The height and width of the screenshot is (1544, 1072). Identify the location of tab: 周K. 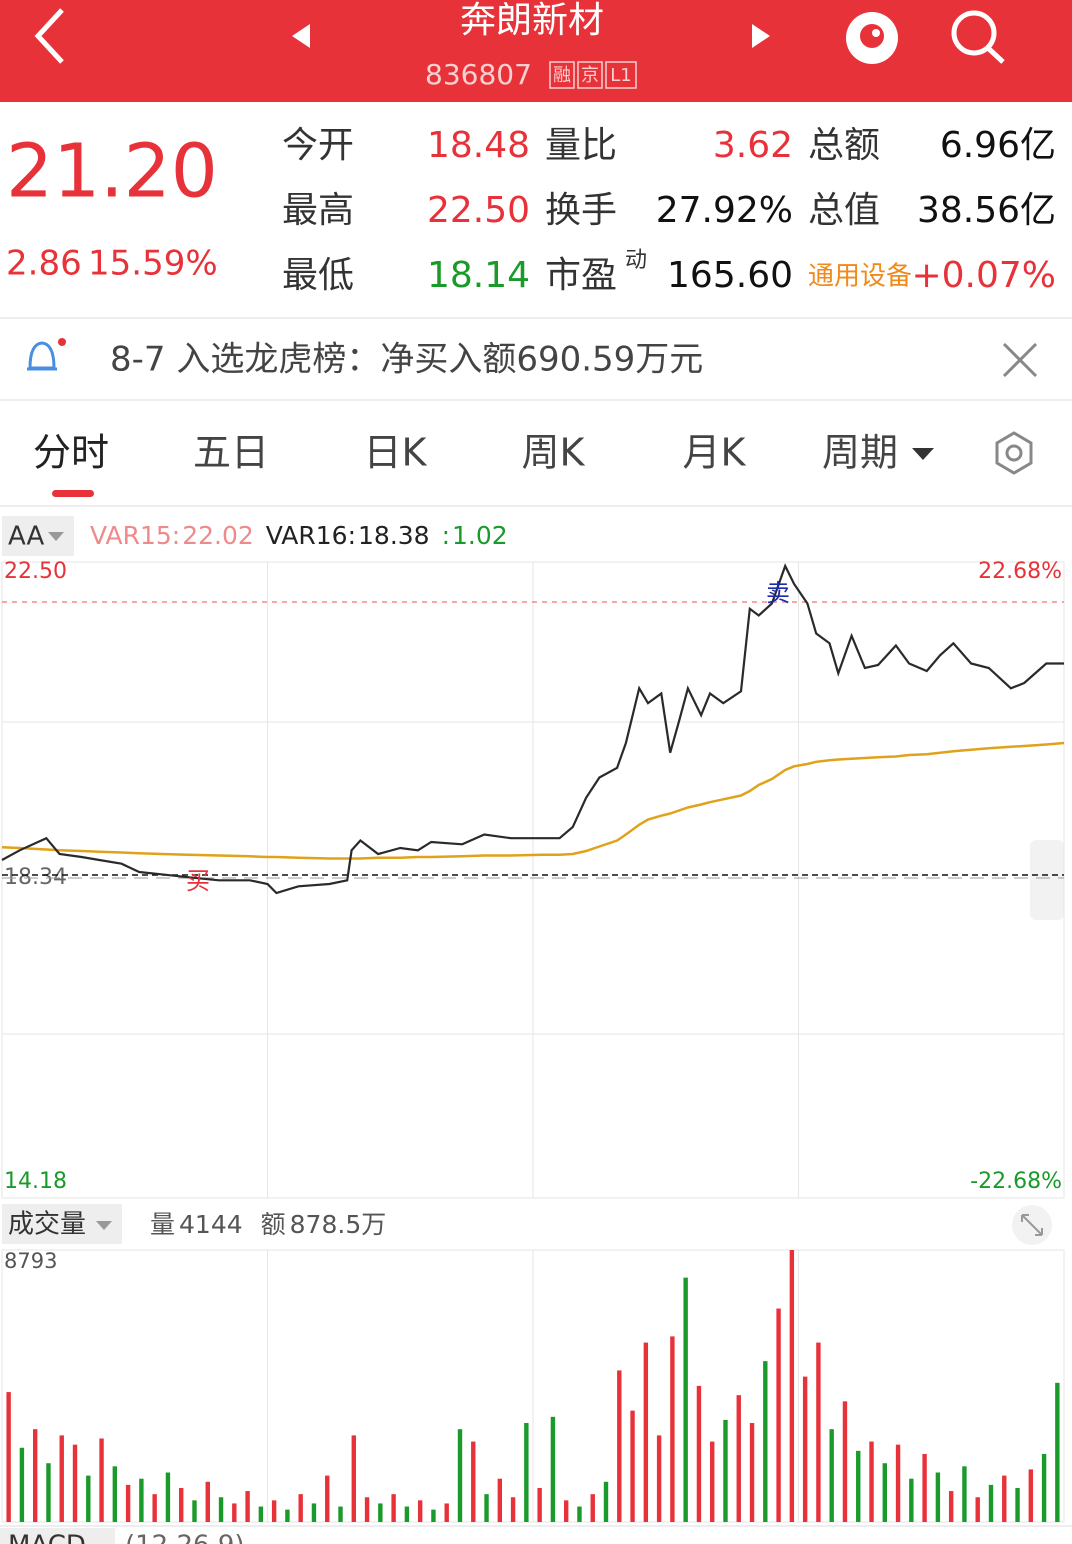
(554, 453).